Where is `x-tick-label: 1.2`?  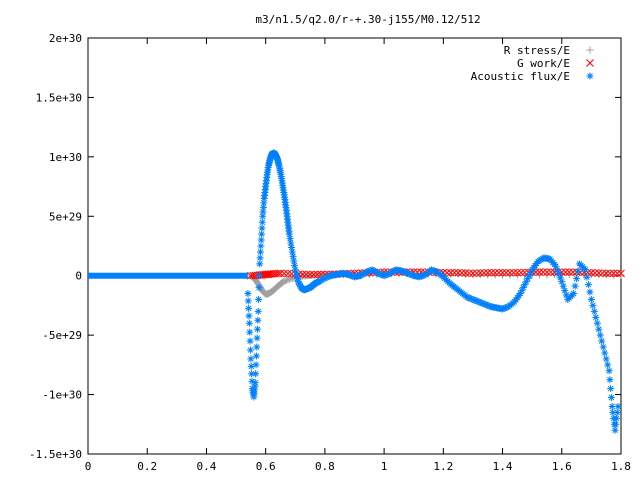 x-tick-label: 1.2 is located at coordinates (443, 466).